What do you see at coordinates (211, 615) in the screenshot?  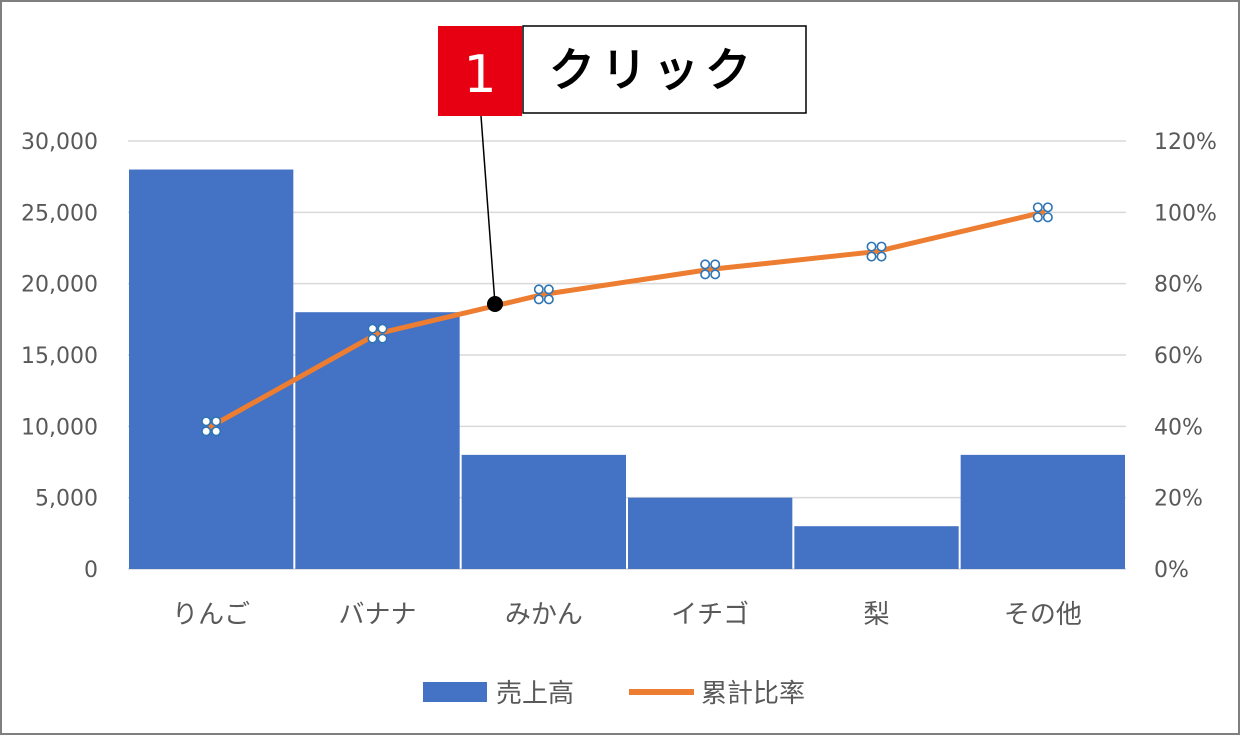 I see `category-label: りんご` at bounding box center [211, 615].